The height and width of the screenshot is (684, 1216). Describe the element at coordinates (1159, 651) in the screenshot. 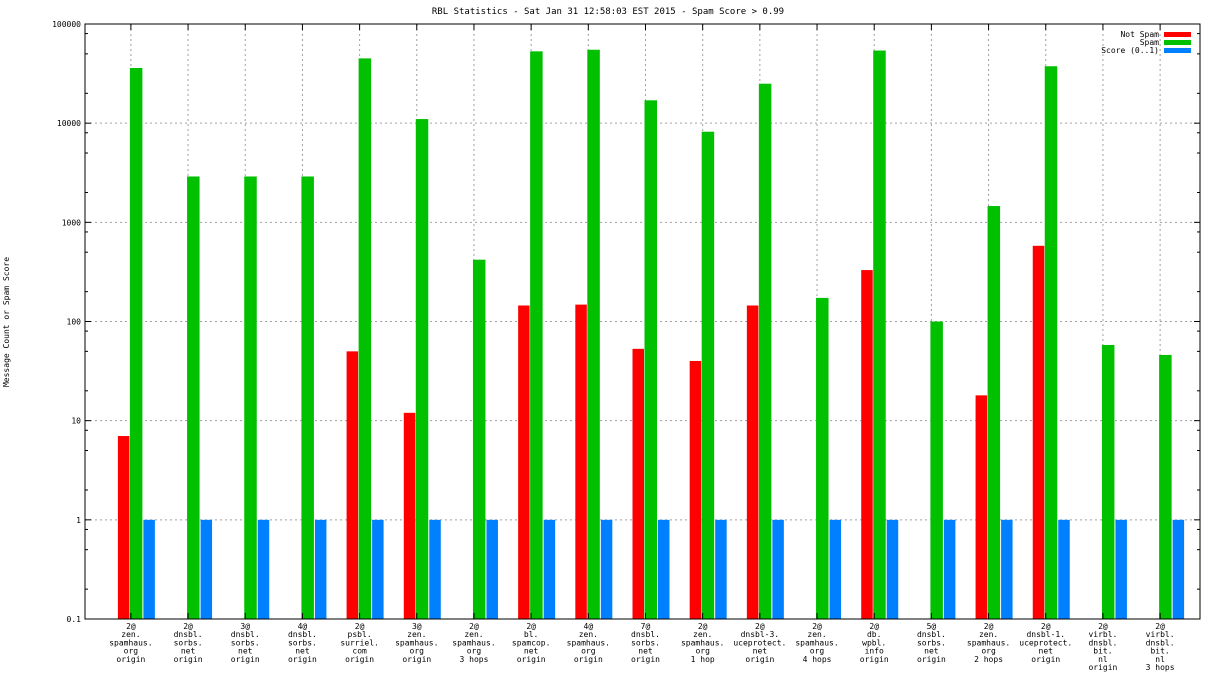

I see `x-tick-label: bit.` at that location.